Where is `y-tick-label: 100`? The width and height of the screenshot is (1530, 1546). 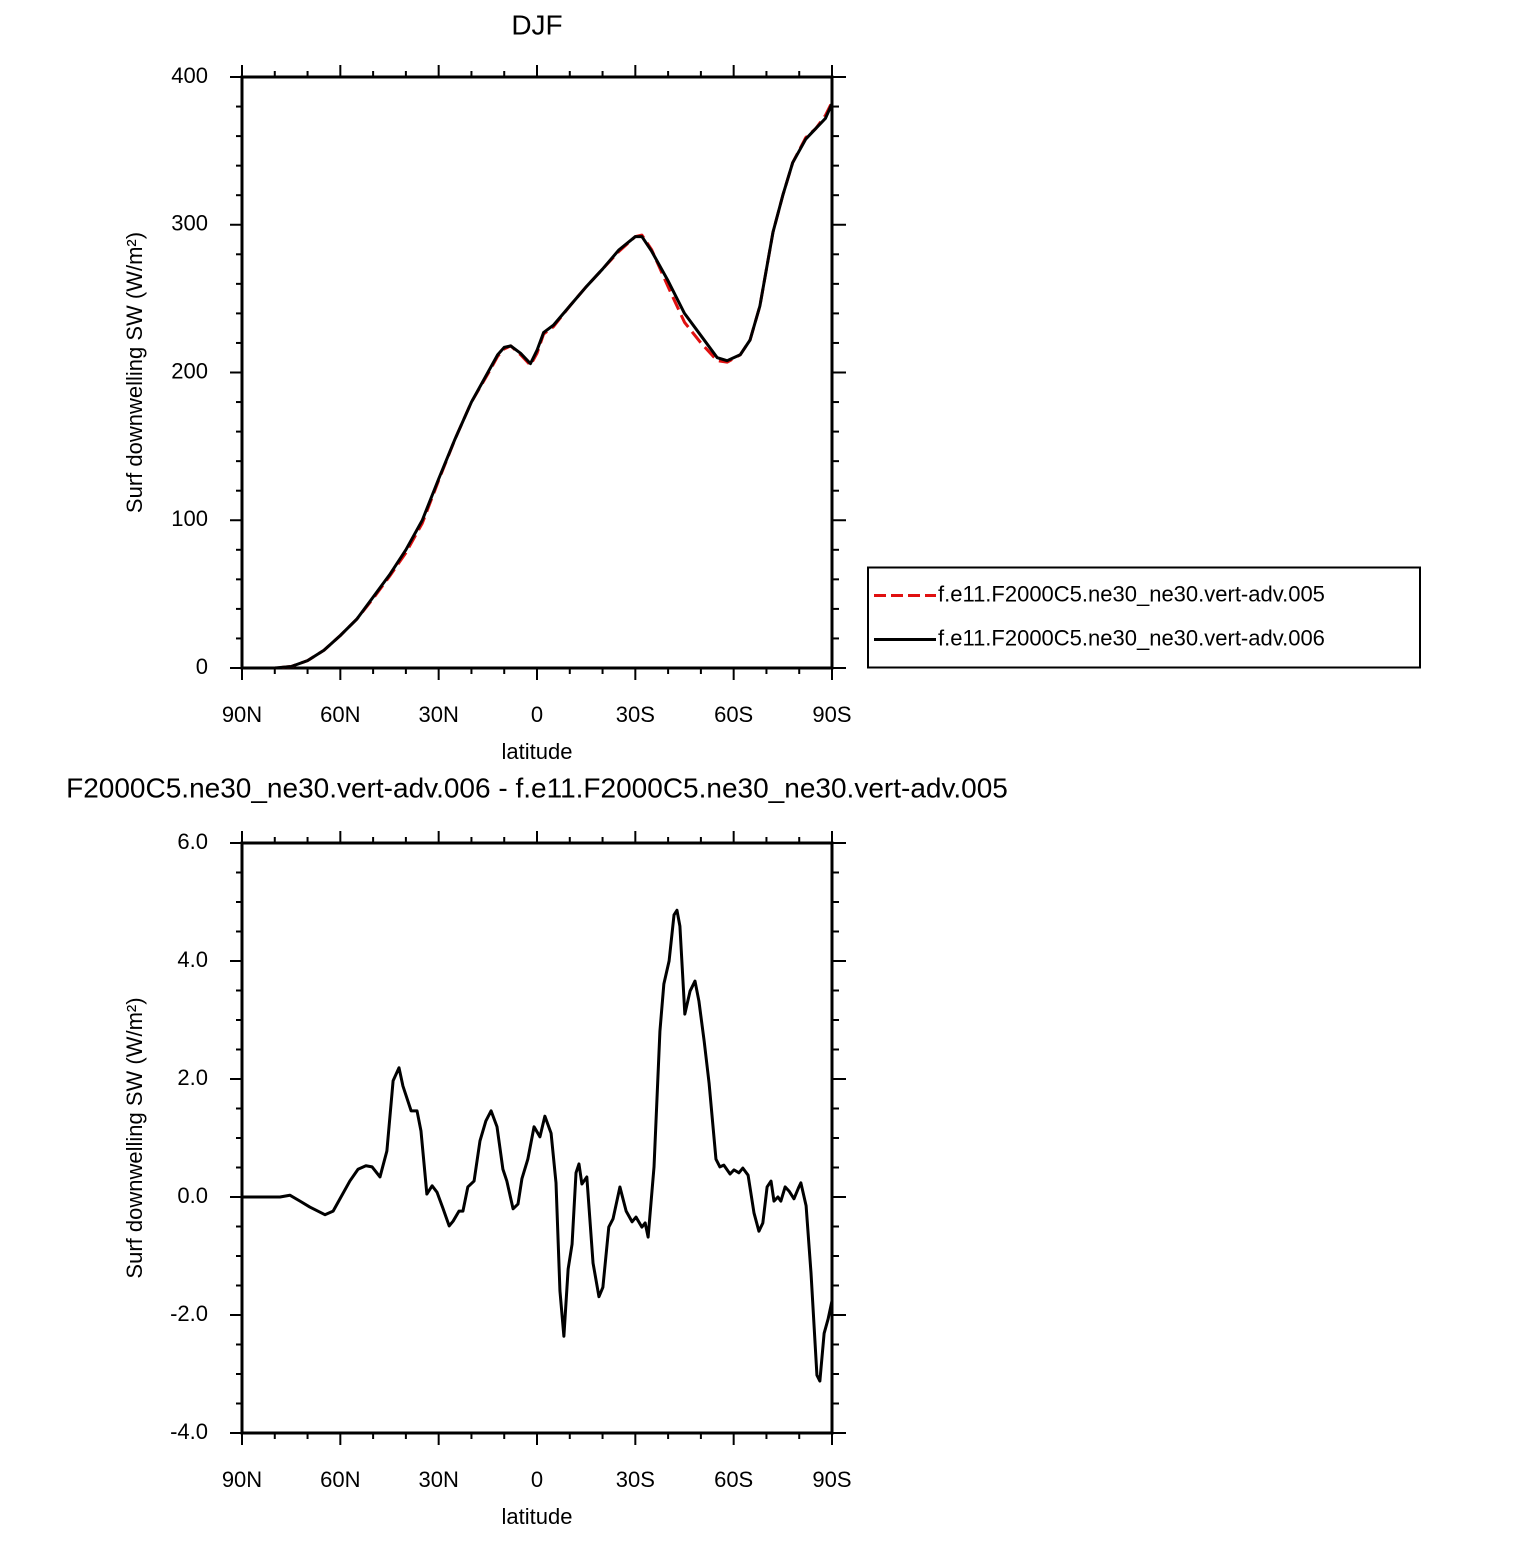
y-tick-label: 100 is located at coordinates (189, 518).